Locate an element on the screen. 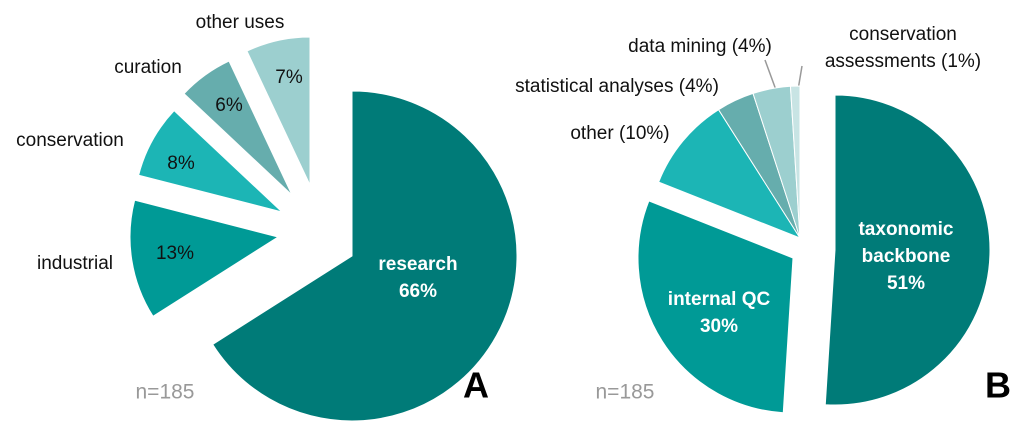 The height and width of the screenshot is (424, 1022). label-box: 13% is located at coordinates (175, 253).